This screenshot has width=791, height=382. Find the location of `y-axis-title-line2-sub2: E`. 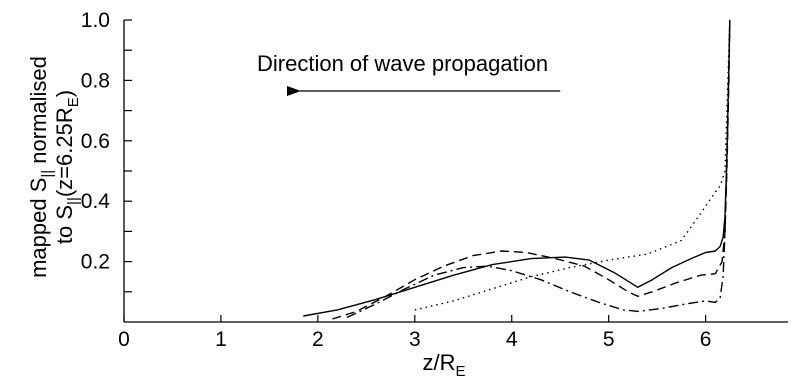

y-axis-title-line2-sub2: E is located at coordinates (73, 102).